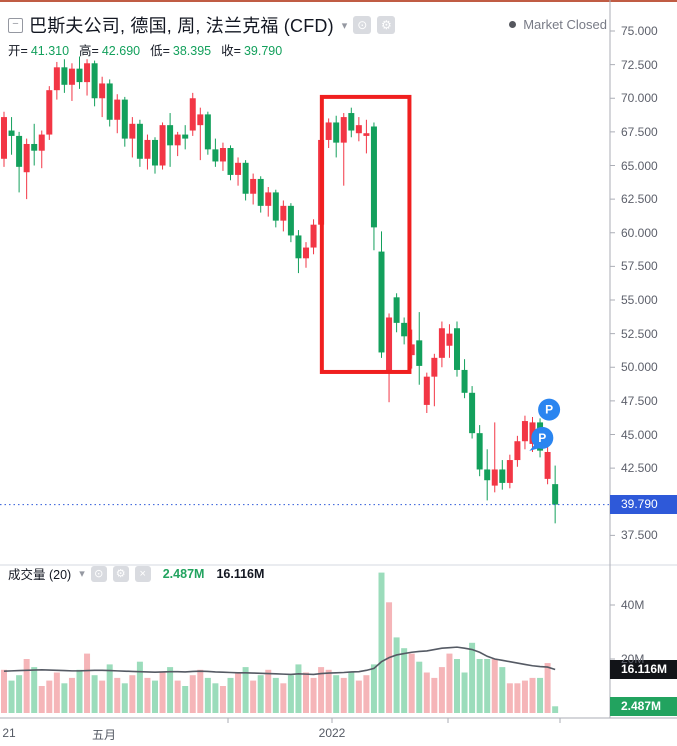 The image size is (677, 746). What do you see at coordinates (639, 300) in the screenshot?
I see `price-axis-label: 55.000` at bounding box center [639, 300].